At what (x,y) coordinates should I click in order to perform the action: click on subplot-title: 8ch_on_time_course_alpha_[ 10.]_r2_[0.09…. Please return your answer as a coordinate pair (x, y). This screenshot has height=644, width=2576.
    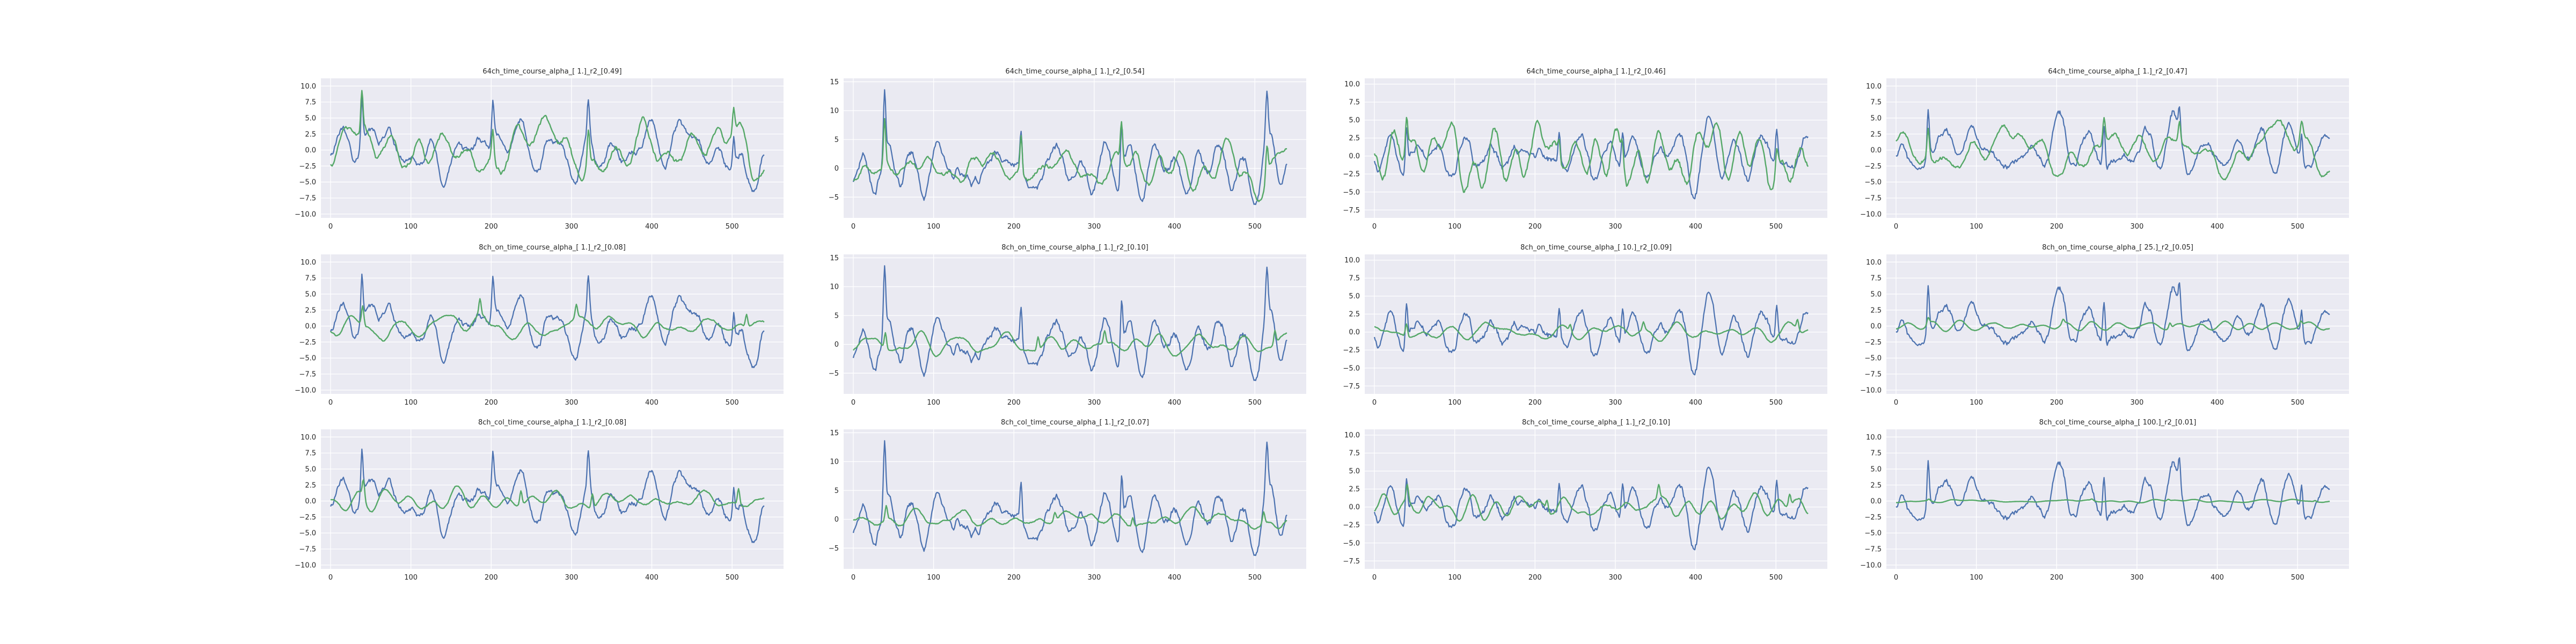
    Looking at the image, I should click on (1596, 248).